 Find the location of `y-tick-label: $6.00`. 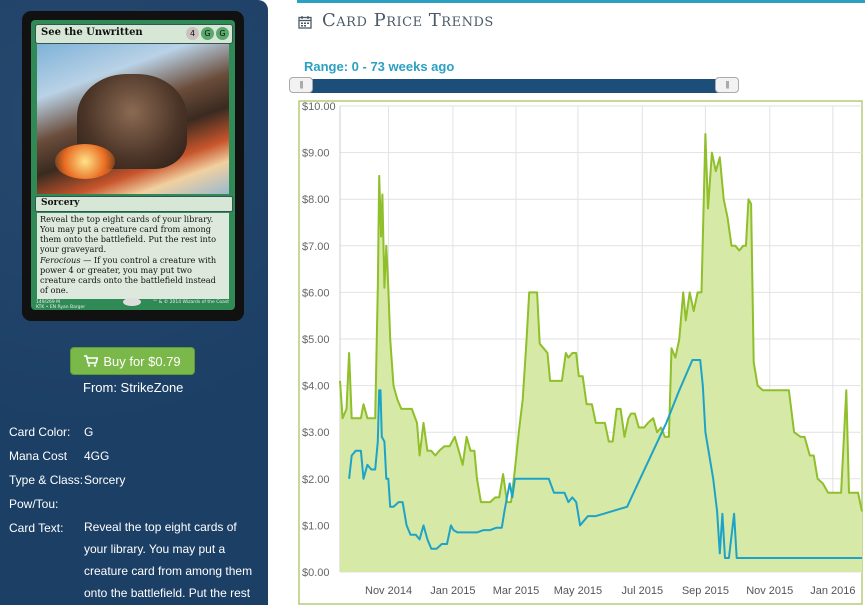

y-tick-label: $6.00 is located at coordinates (316, 293).